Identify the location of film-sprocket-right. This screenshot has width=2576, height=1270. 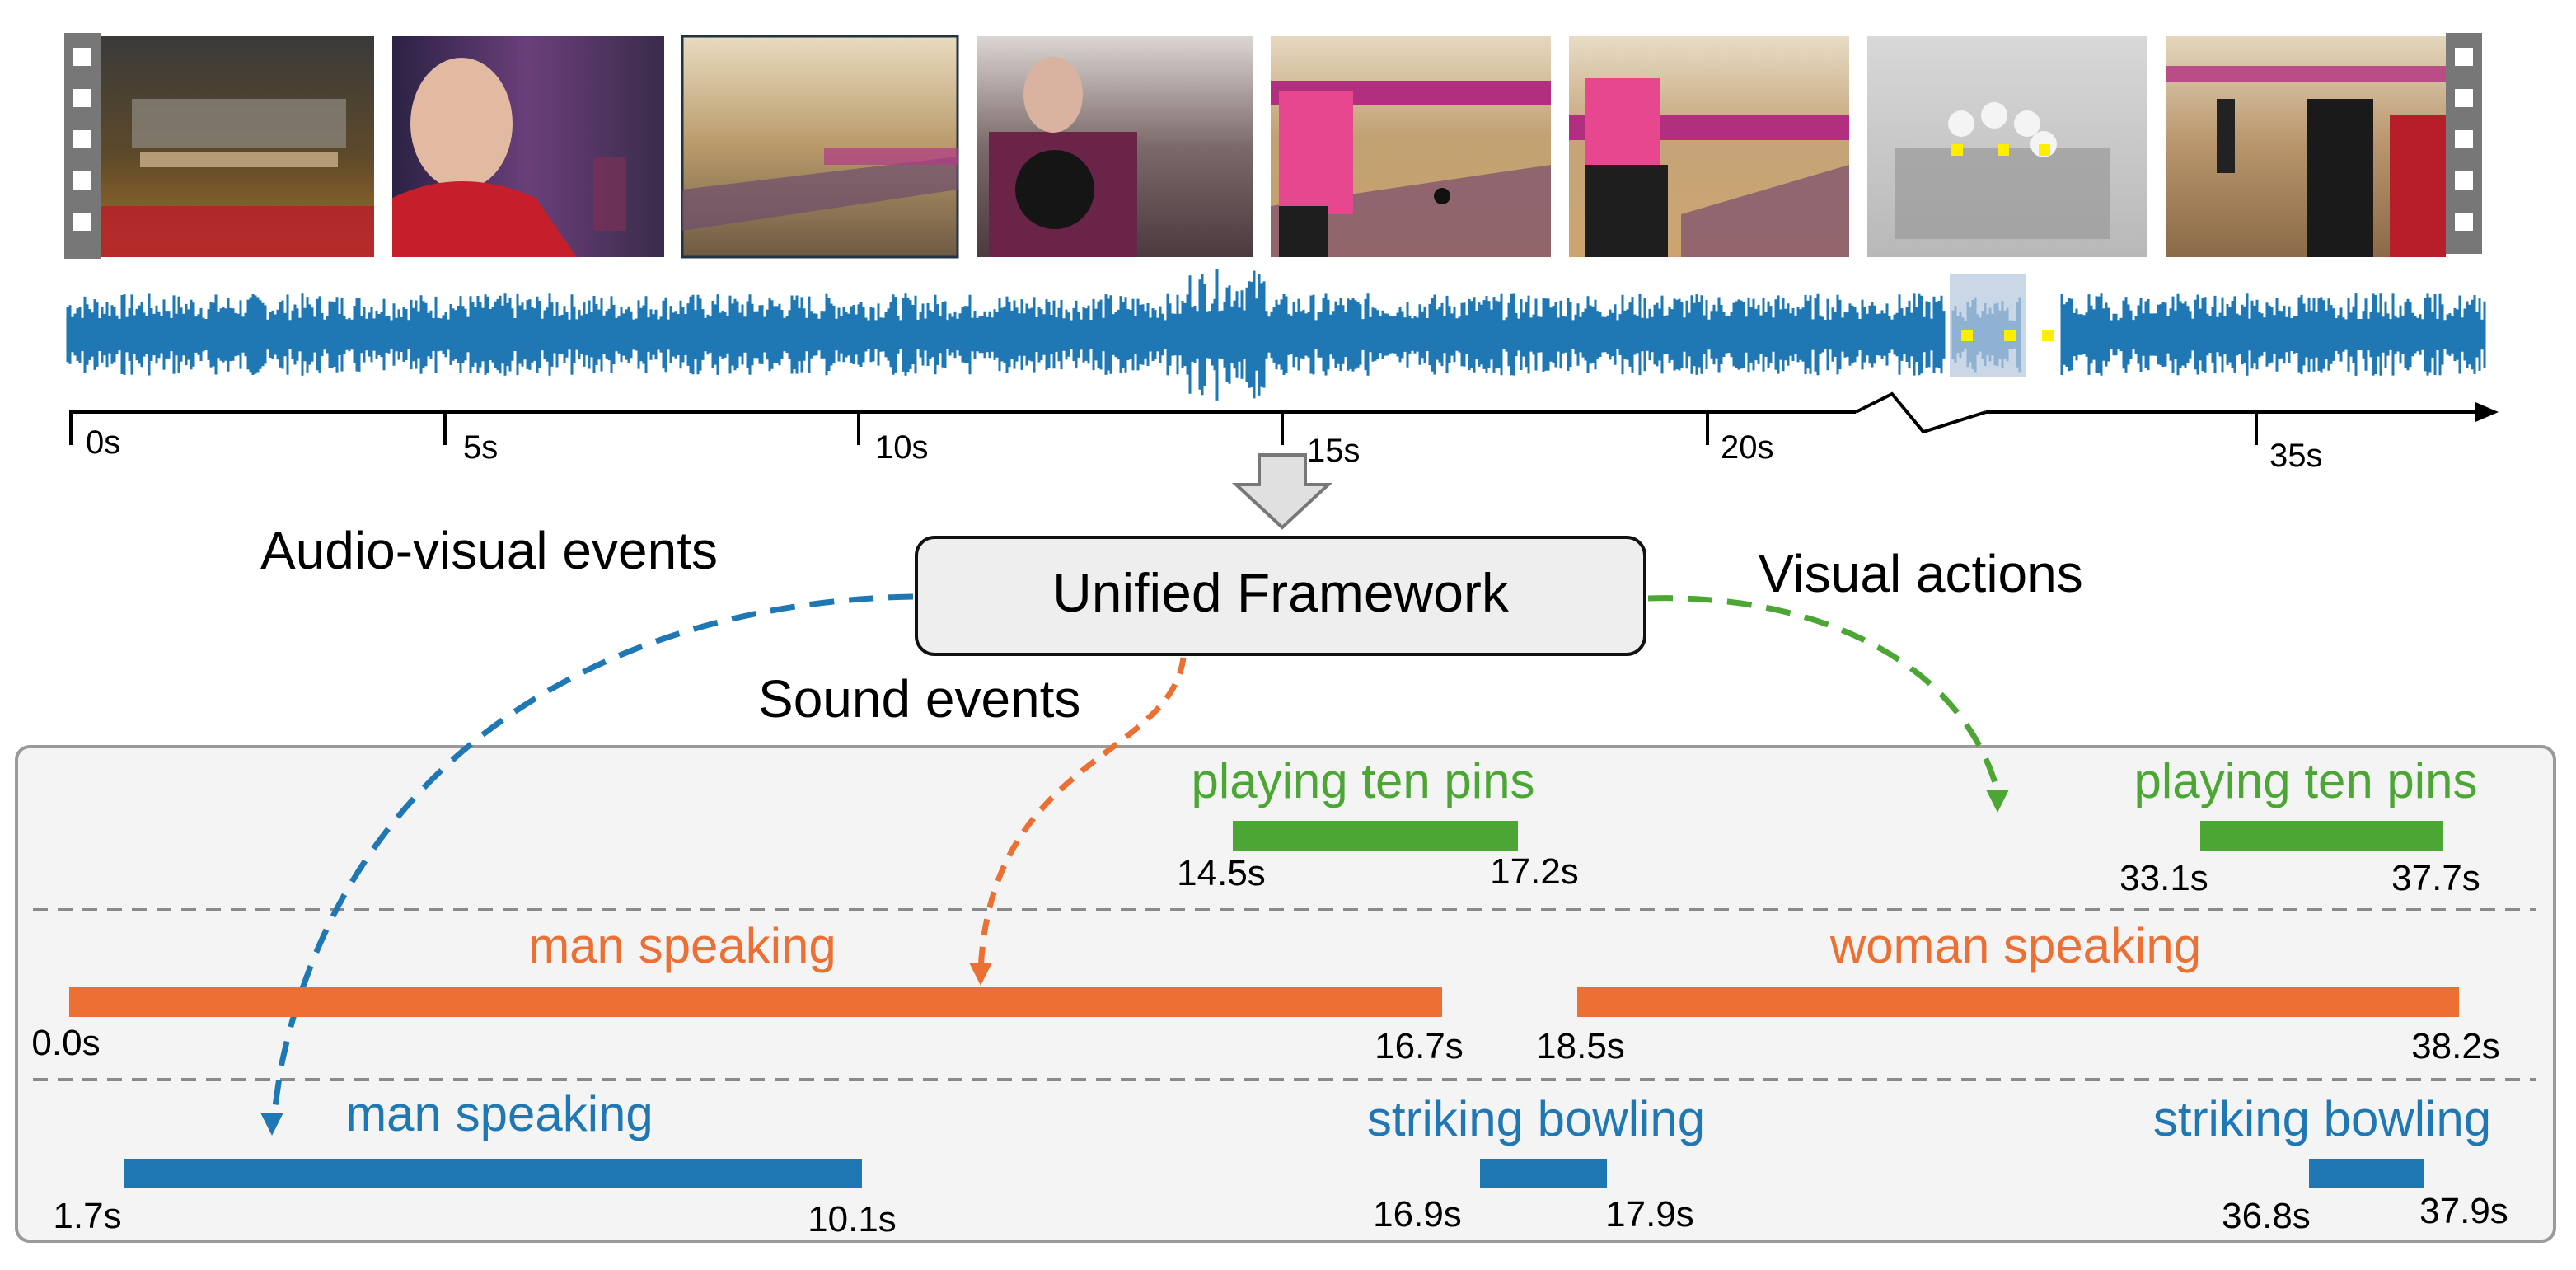
(2464, 143).